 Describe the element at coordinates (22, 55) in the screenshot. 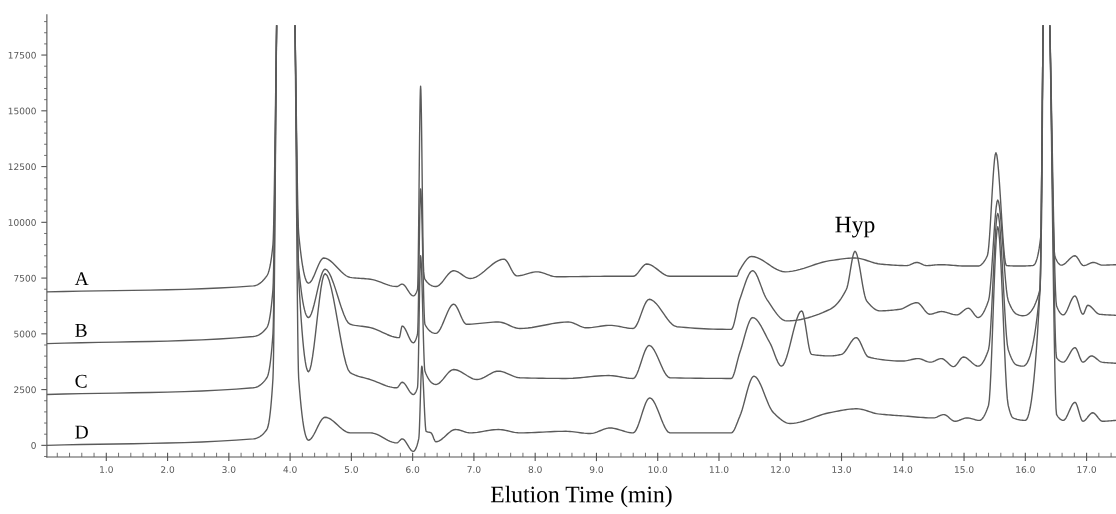

I see `y-tick-label: 17500` at that location.